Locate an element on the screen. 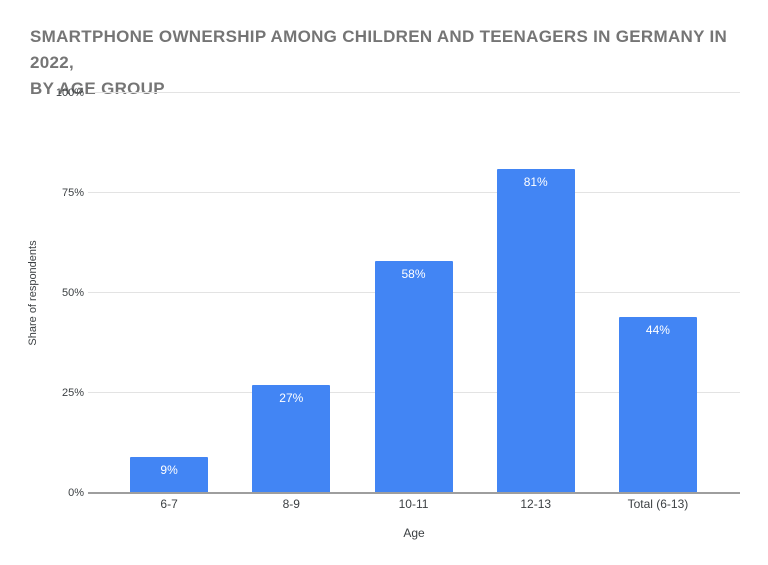 The height and width of the screenshot is (565, 768). x-axis-tick-labels: 6-7 8-9 10-11 12-13 Total (6-13) is located at coordinates (413, 504).